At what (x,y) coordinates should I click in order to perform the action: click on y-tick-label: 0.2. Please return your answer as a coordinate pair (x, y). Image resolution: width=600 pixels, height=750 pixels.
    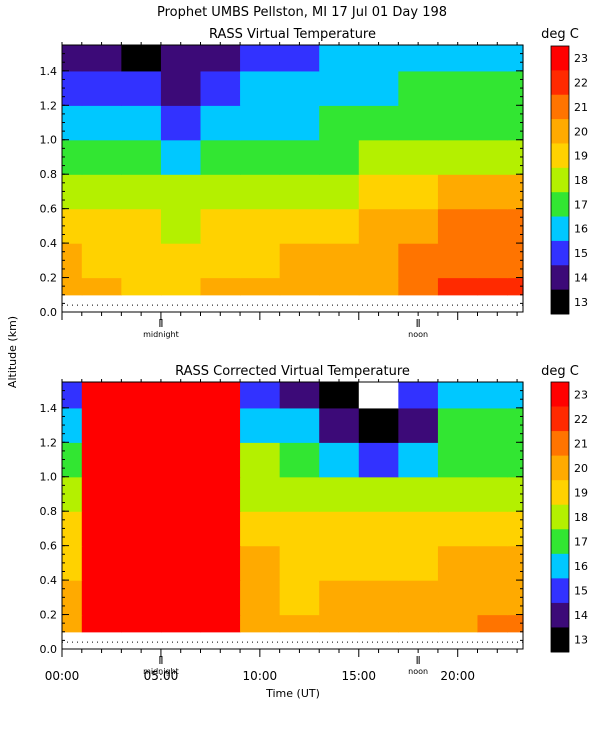
    Looking at the image, I should click on (49, 615).